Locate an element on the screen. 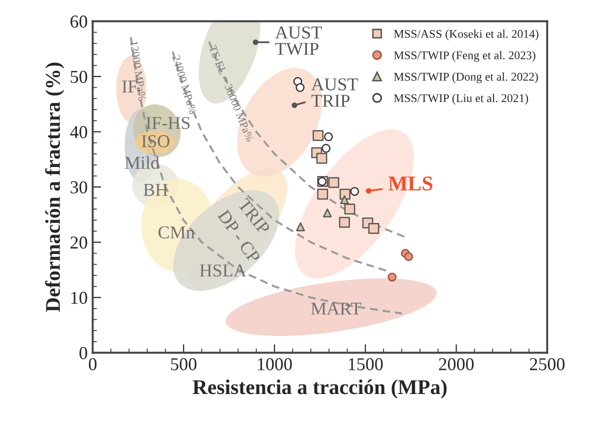 The width and height of the screenshot is (598, 425). x-tick-label: 2000 is located at coordinates (456, 364).